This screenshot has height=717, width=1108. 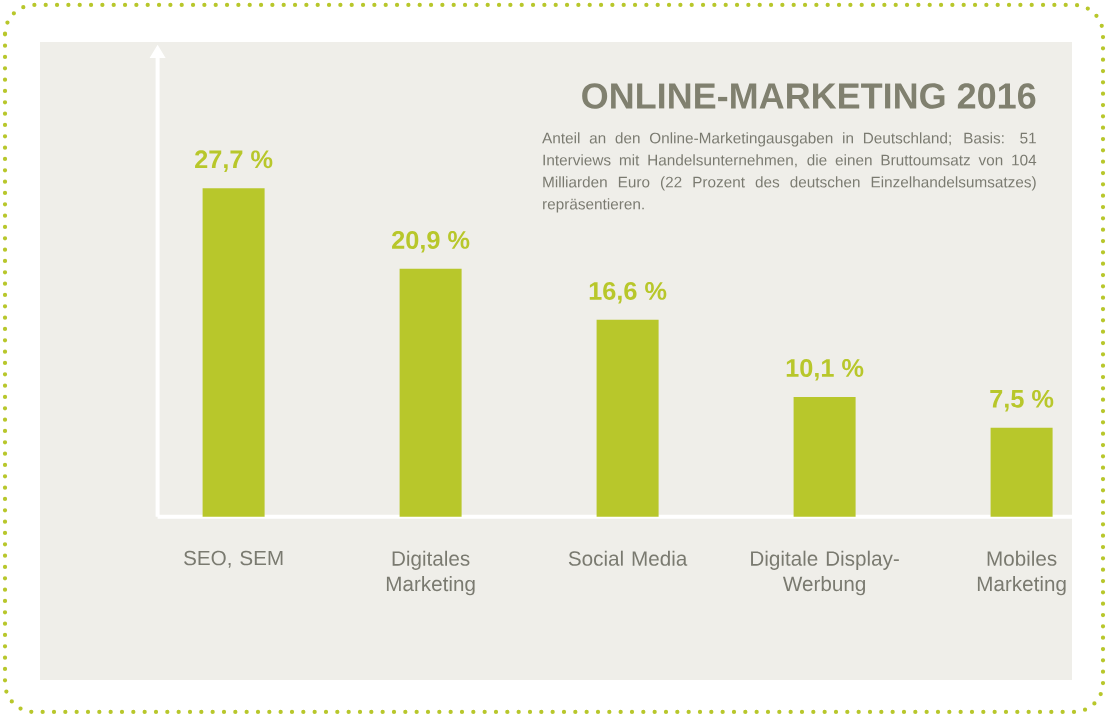 I want to click on data-label: 10,1 %, so click(x=825, y=370).